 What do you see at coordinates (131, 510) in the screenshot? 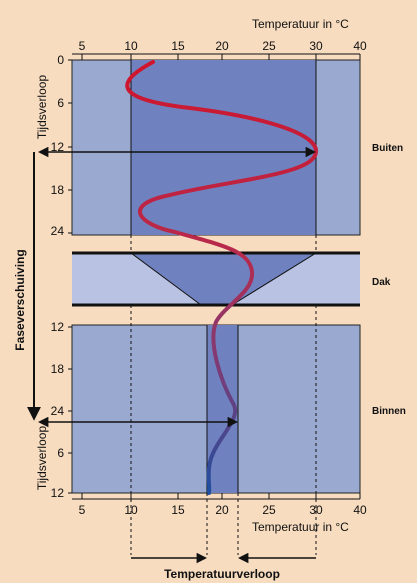
I see `bottom-tick-label: 10` at bounding box center [131, 510].